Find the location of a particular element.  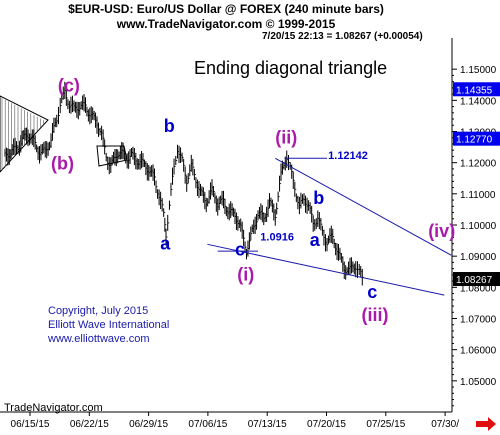

wave-label: 1.12142 is located at coordinates (348, 156).